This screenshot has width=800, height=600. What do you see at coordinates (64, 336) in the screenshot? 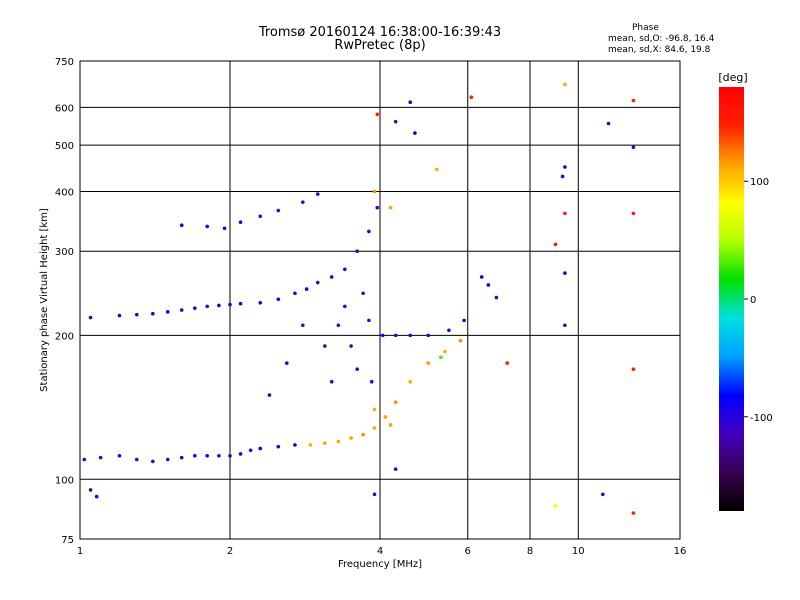
I see `y-tick-label: 200` at bounding box center [64, 336].